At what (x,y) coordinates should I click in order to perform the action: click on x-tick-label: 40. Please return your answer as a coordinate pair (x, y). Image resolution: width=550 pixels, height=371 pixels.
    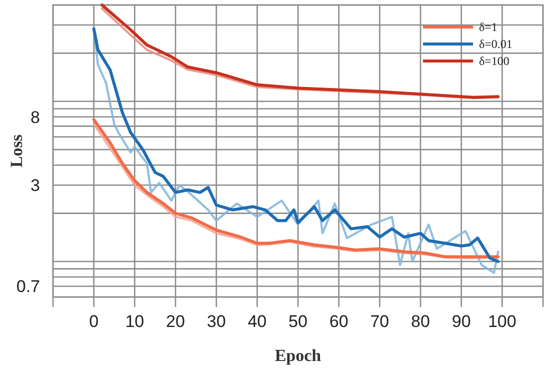
    Looking at the image, I should click on (257, 321).